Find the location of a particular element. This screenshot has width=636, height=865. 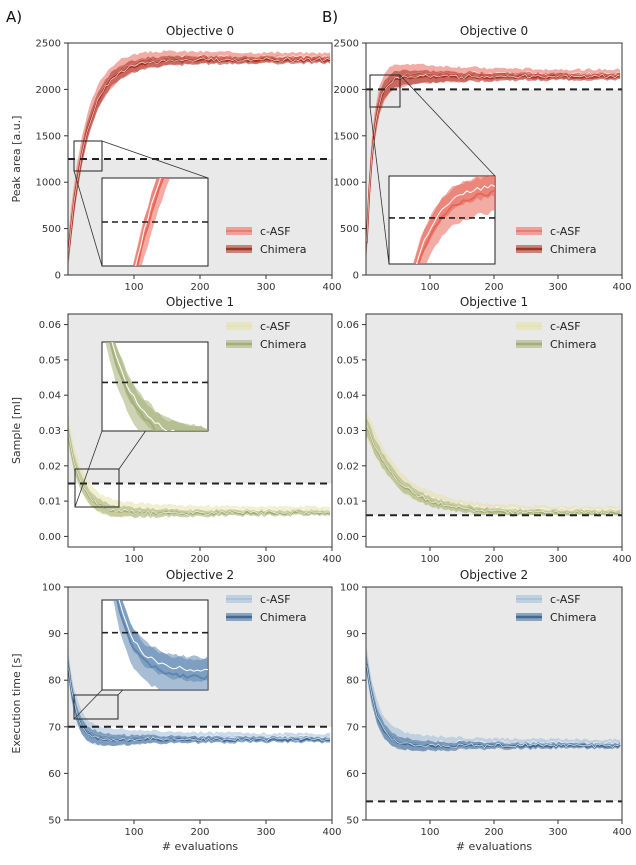

threshold-region is located at coordinates (494, 694).